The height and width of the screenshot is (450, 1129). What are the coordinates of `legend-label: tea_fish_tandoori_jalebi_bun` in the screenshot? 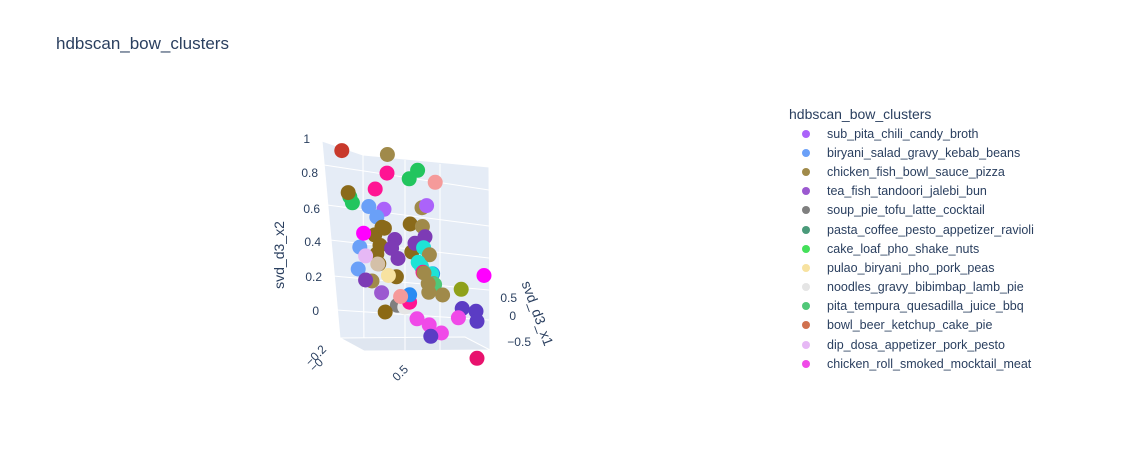 It's located at (907, 191).